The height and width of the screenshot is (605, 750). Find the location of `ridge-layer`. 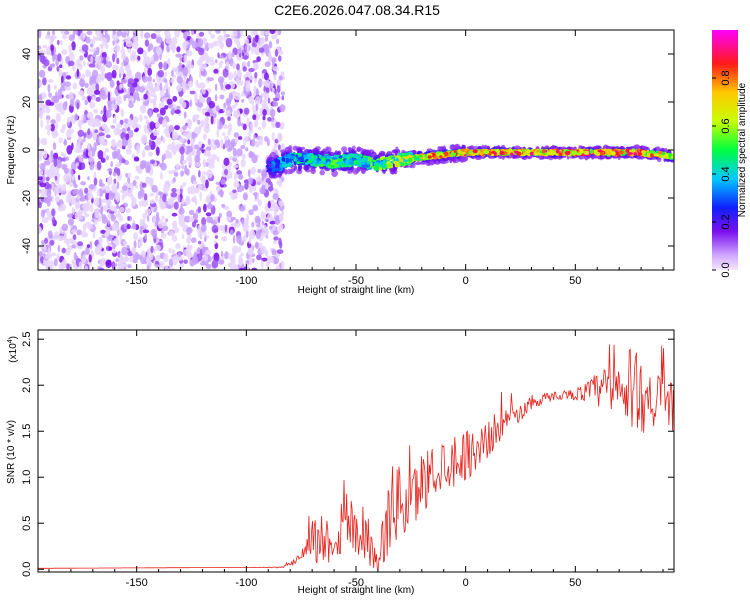

ridge-layer is located at coordinates (469, 163).